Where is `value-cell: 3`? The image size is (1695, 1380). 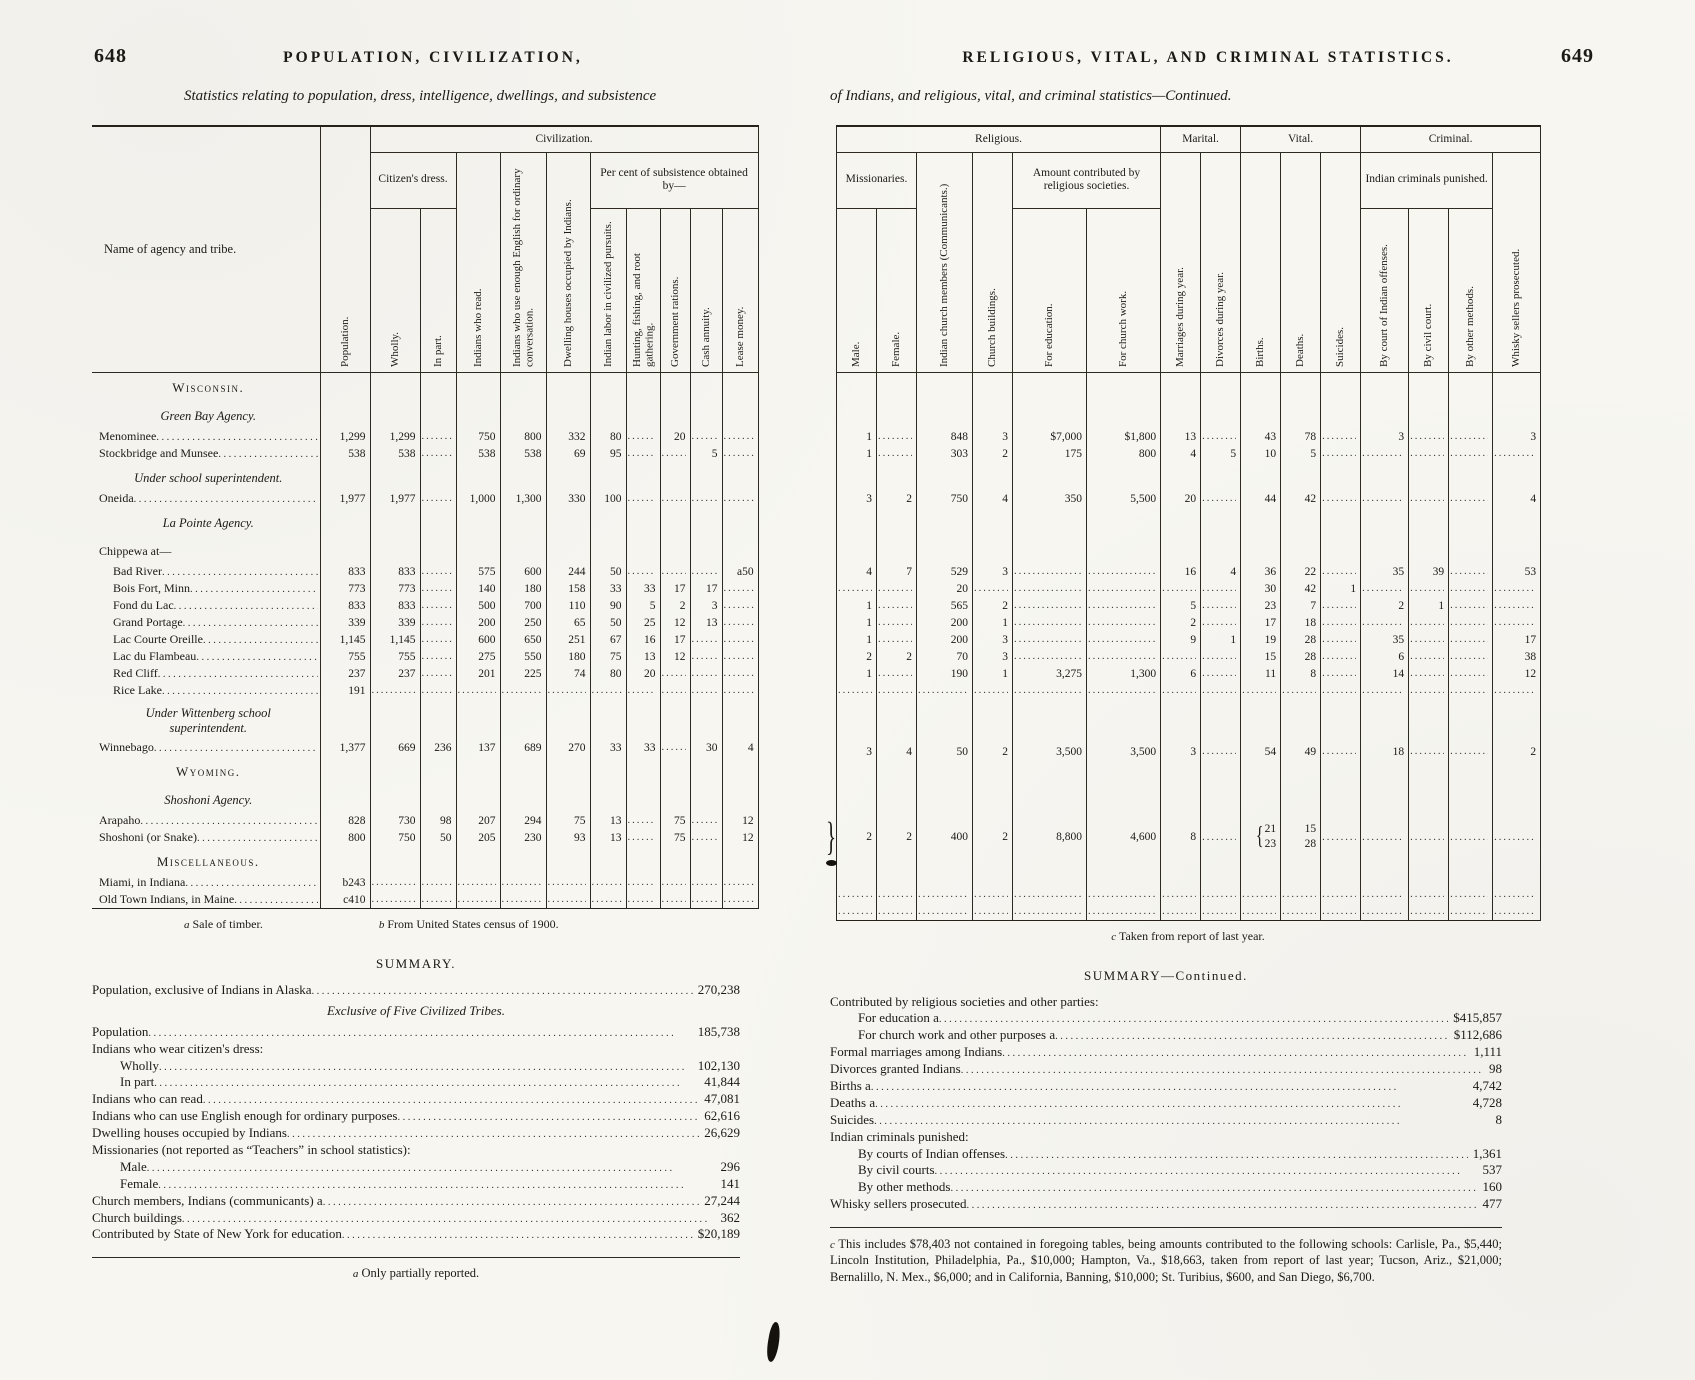
value-cell: 3 is located at coordinates (992, 639).